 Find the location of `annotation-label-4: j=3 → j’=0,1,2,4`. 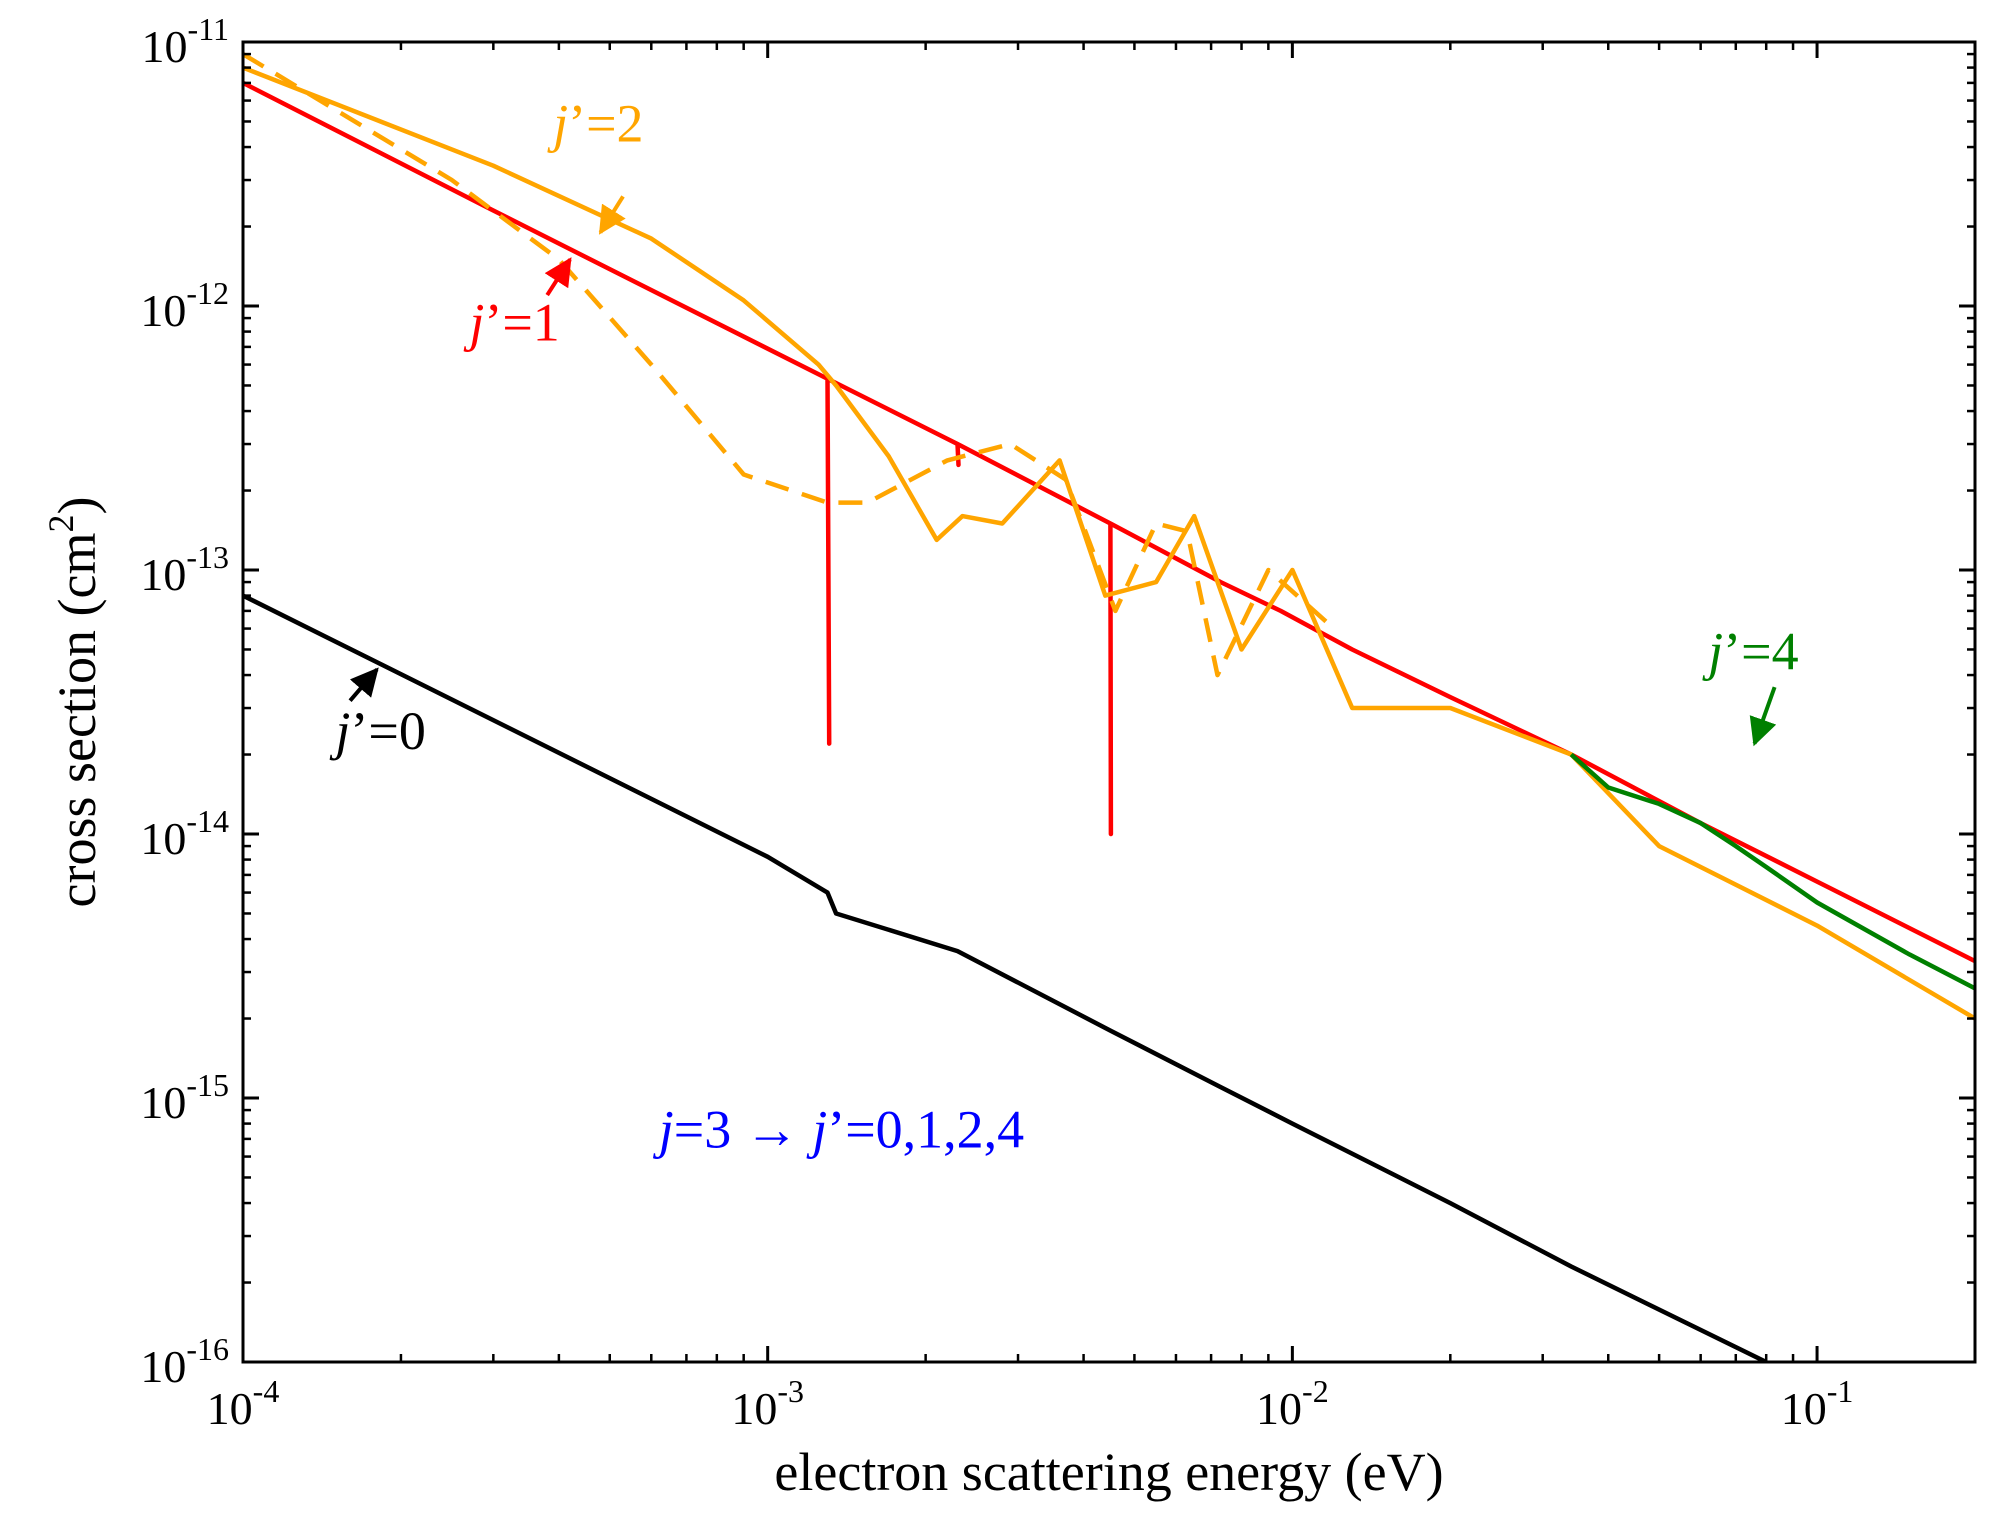

annotation-label-4: j=3 → j’=0,1,2,4 is located at coordinates (838, 1129).